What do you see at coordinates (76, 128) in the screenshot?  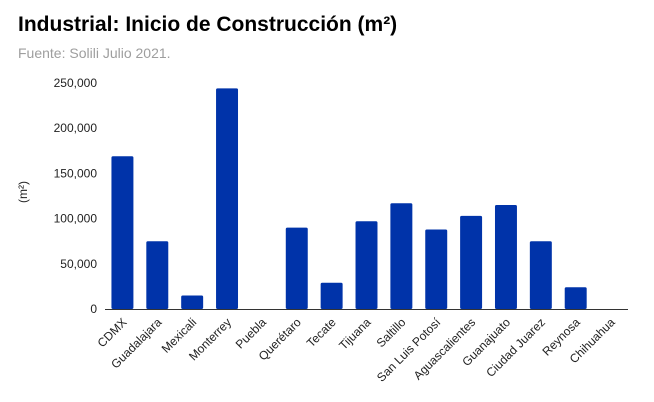 I see `y-tick-label: 200,000` at bounding box center [76, 128].